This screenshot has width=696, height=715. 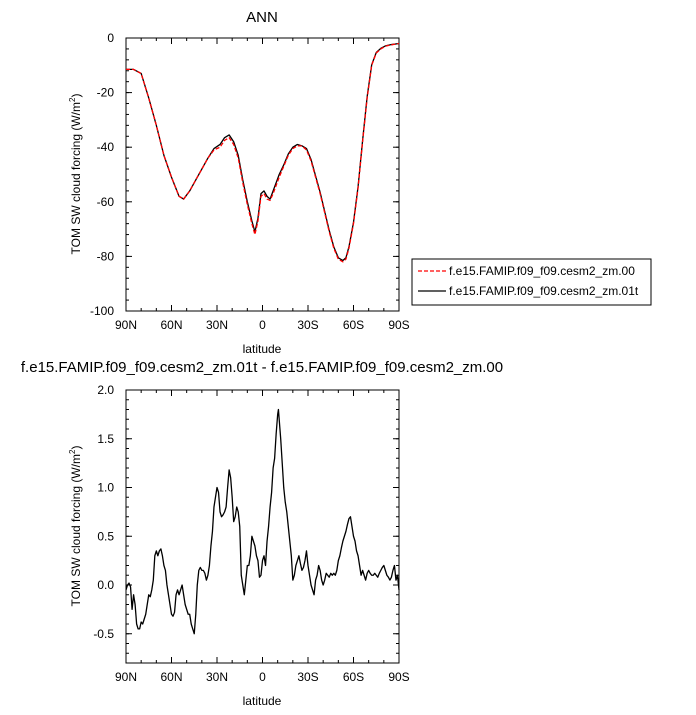 I want to click on chart-top-x-axis-label: latitude, so click(x=262, y=349).